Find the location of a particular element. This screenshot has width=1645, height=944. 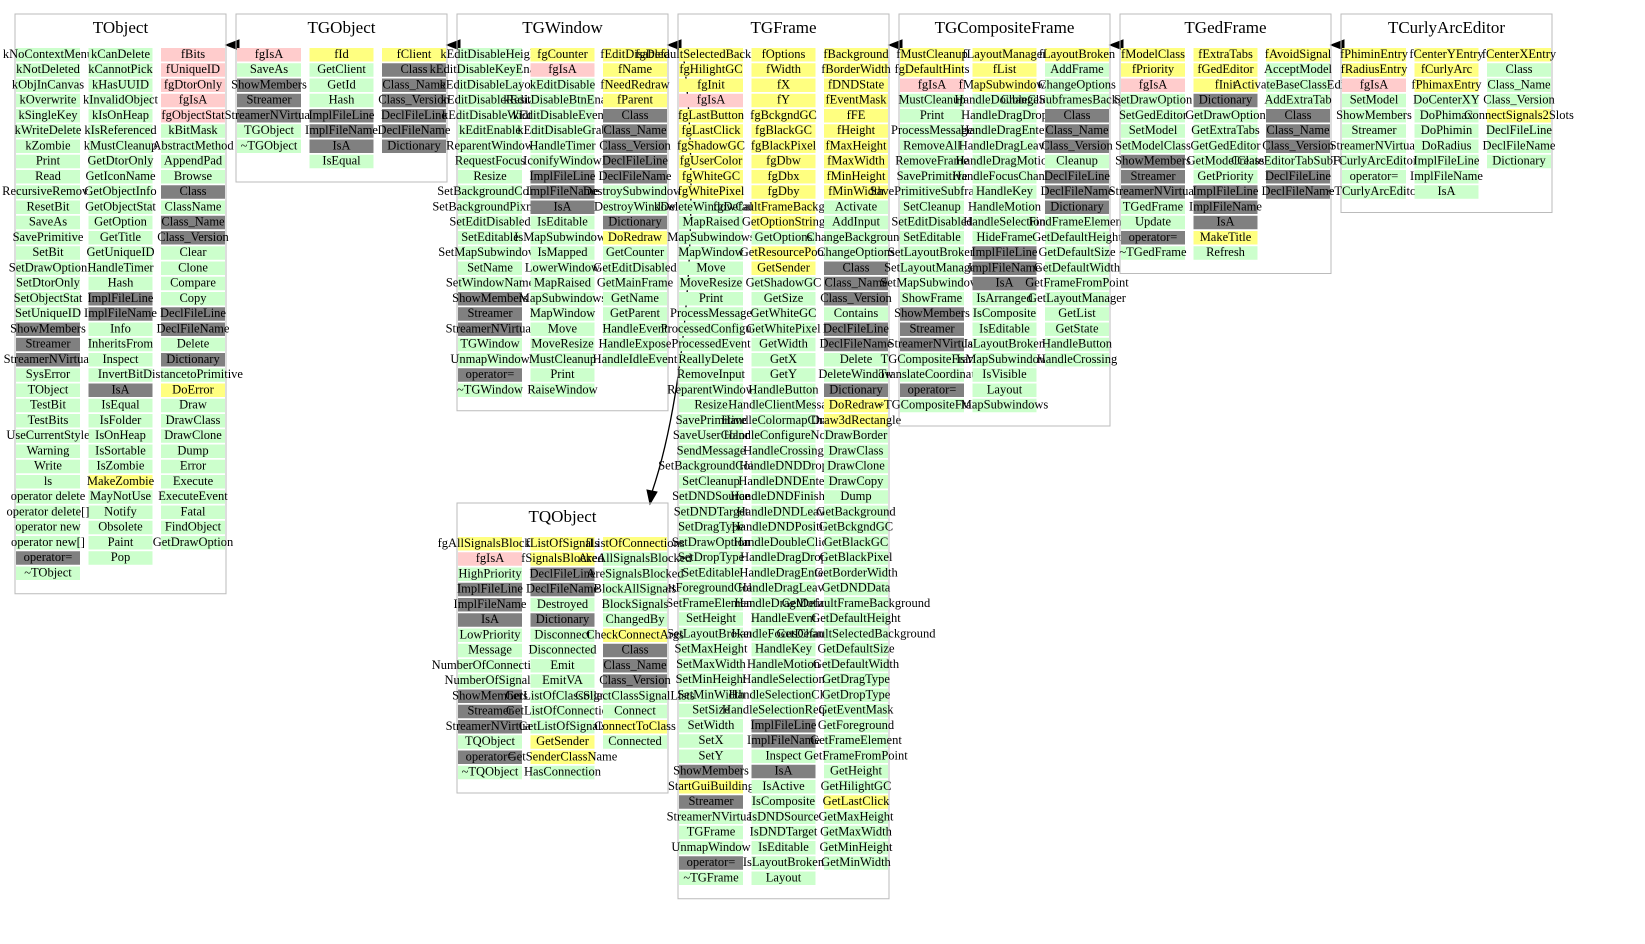

member-name: AbstractMethod is located at coordinates (193, 145).